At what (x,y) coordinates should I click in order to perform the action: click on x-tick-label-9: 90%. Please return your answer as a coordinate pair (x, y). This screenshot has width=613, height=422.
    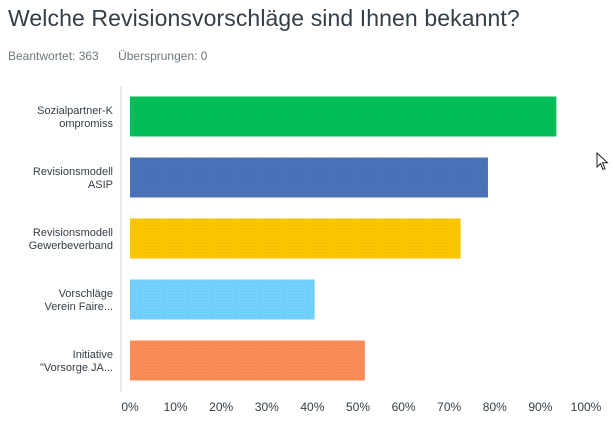
    Looking at the image, I should click on (540, 407).